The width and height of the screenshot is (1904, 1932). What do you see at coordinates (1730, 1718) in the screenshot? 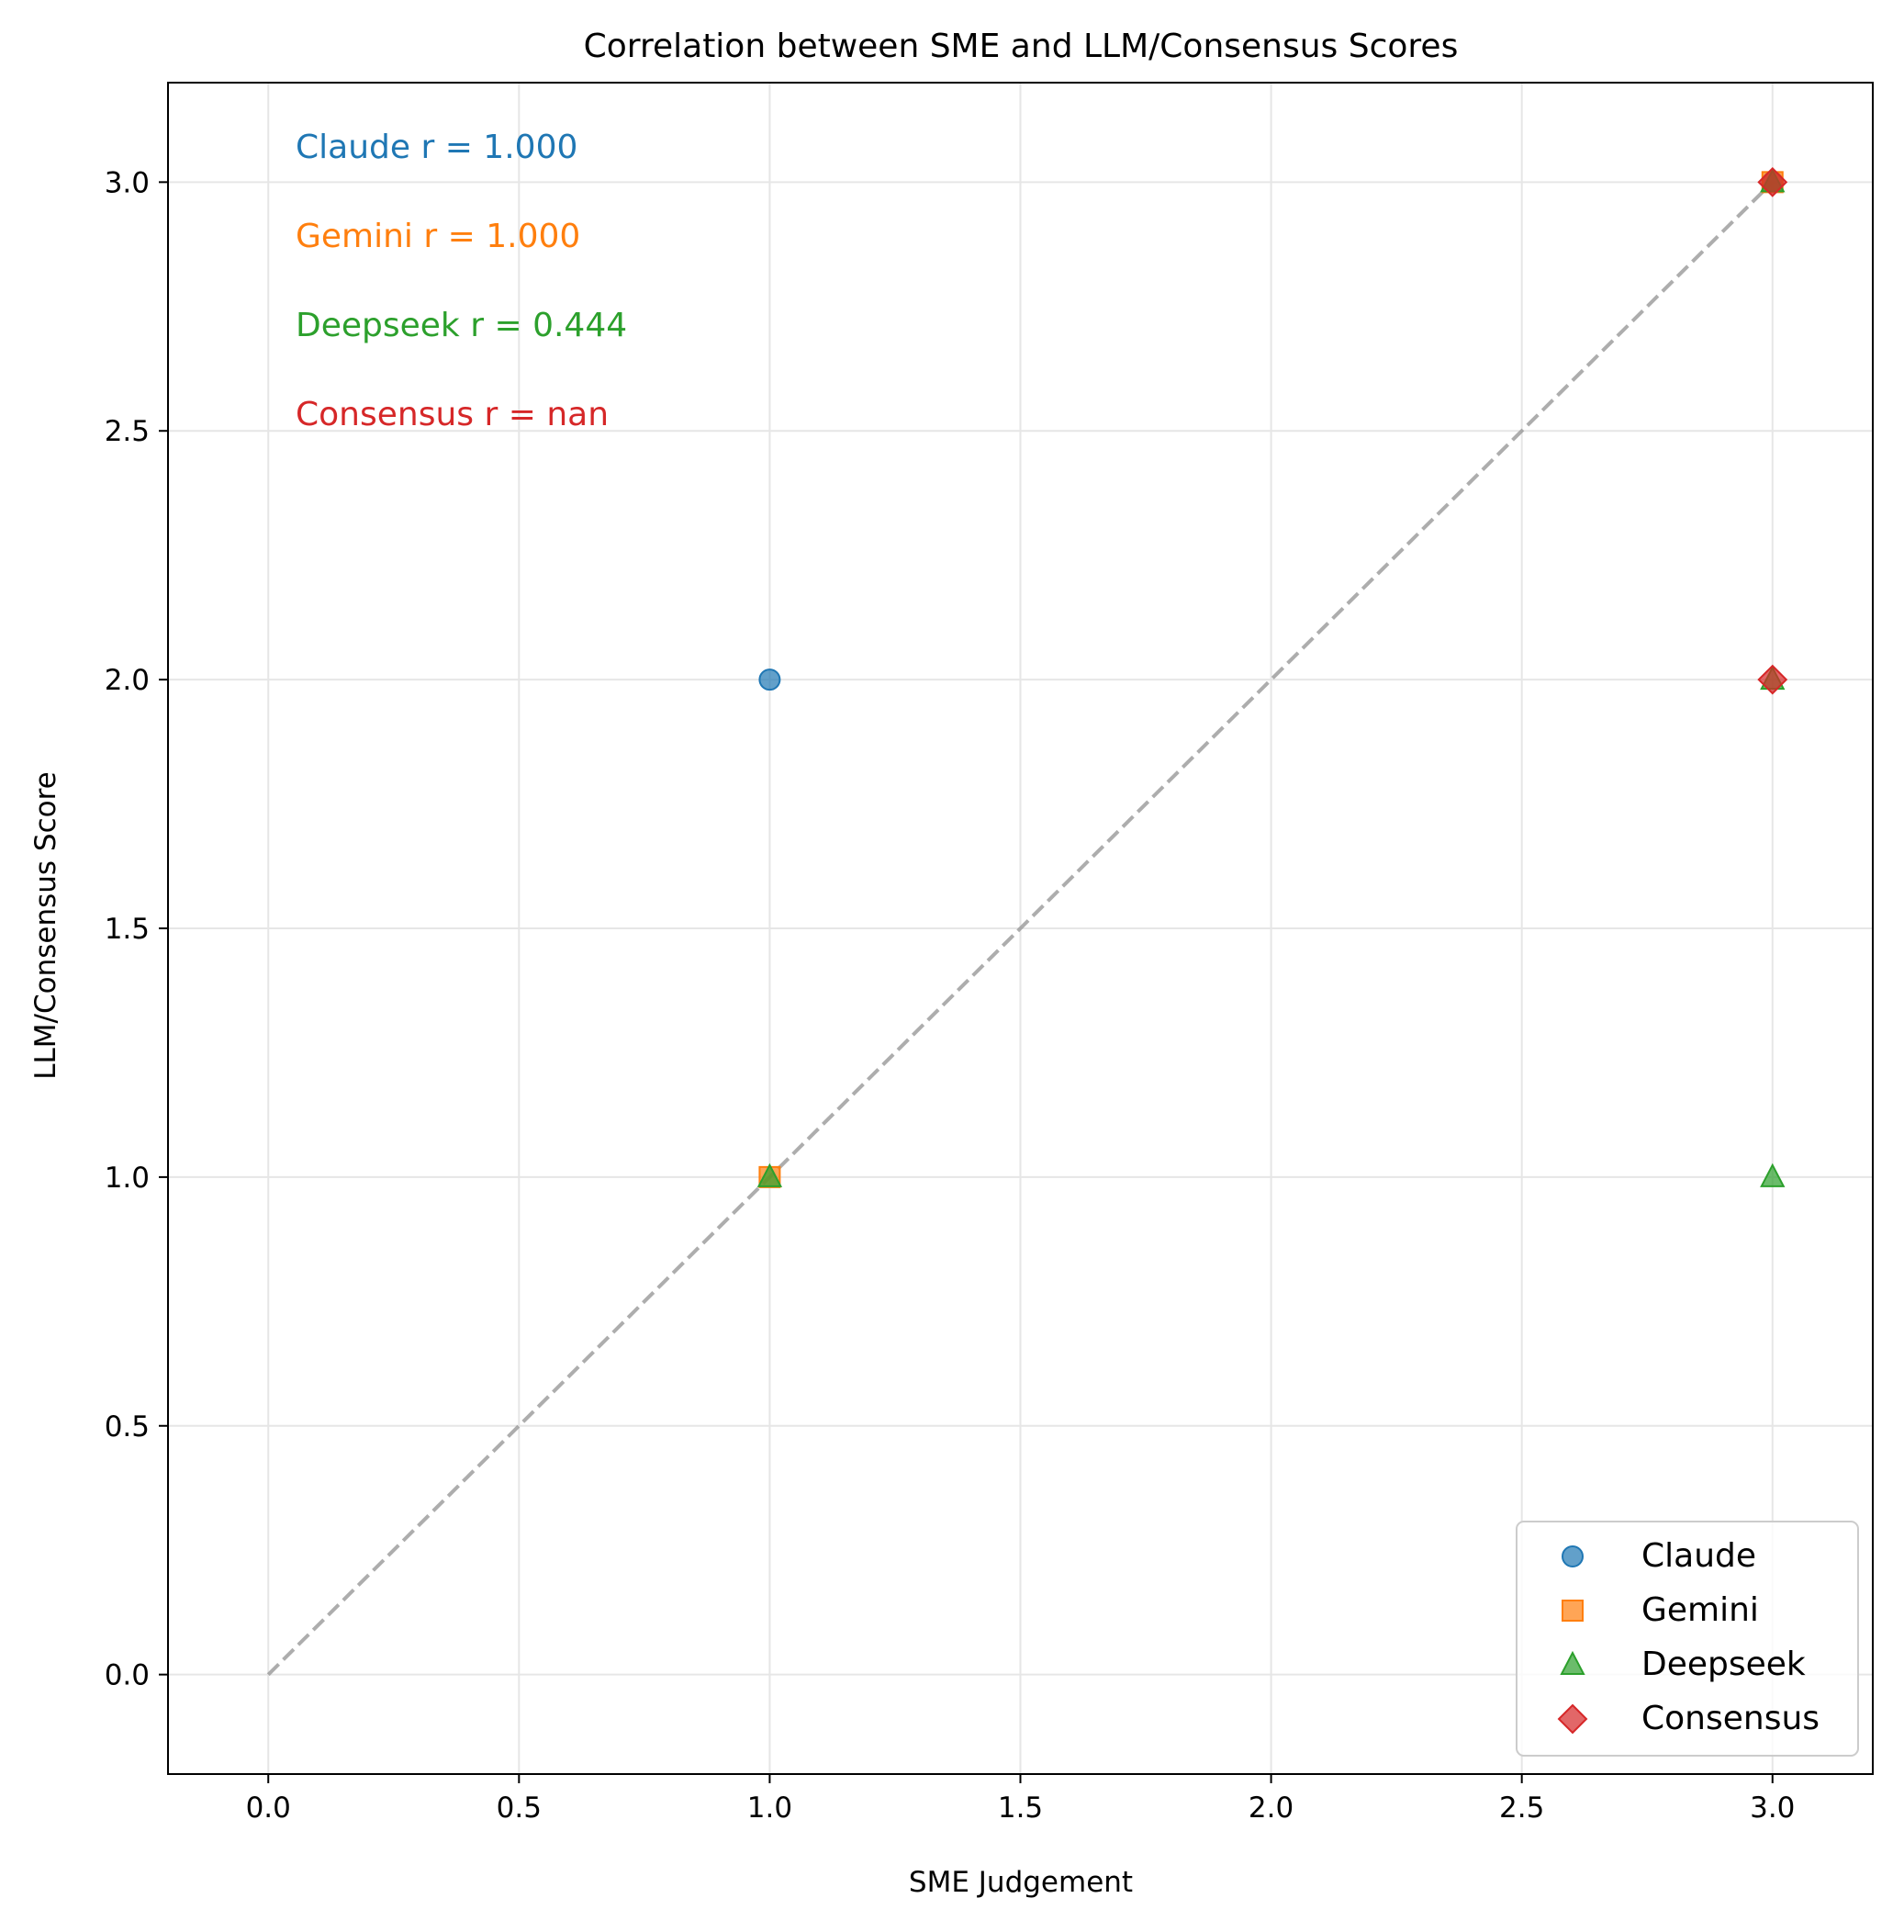
I see `legend-label: Consensus` at bounding box center [1730, 1718].